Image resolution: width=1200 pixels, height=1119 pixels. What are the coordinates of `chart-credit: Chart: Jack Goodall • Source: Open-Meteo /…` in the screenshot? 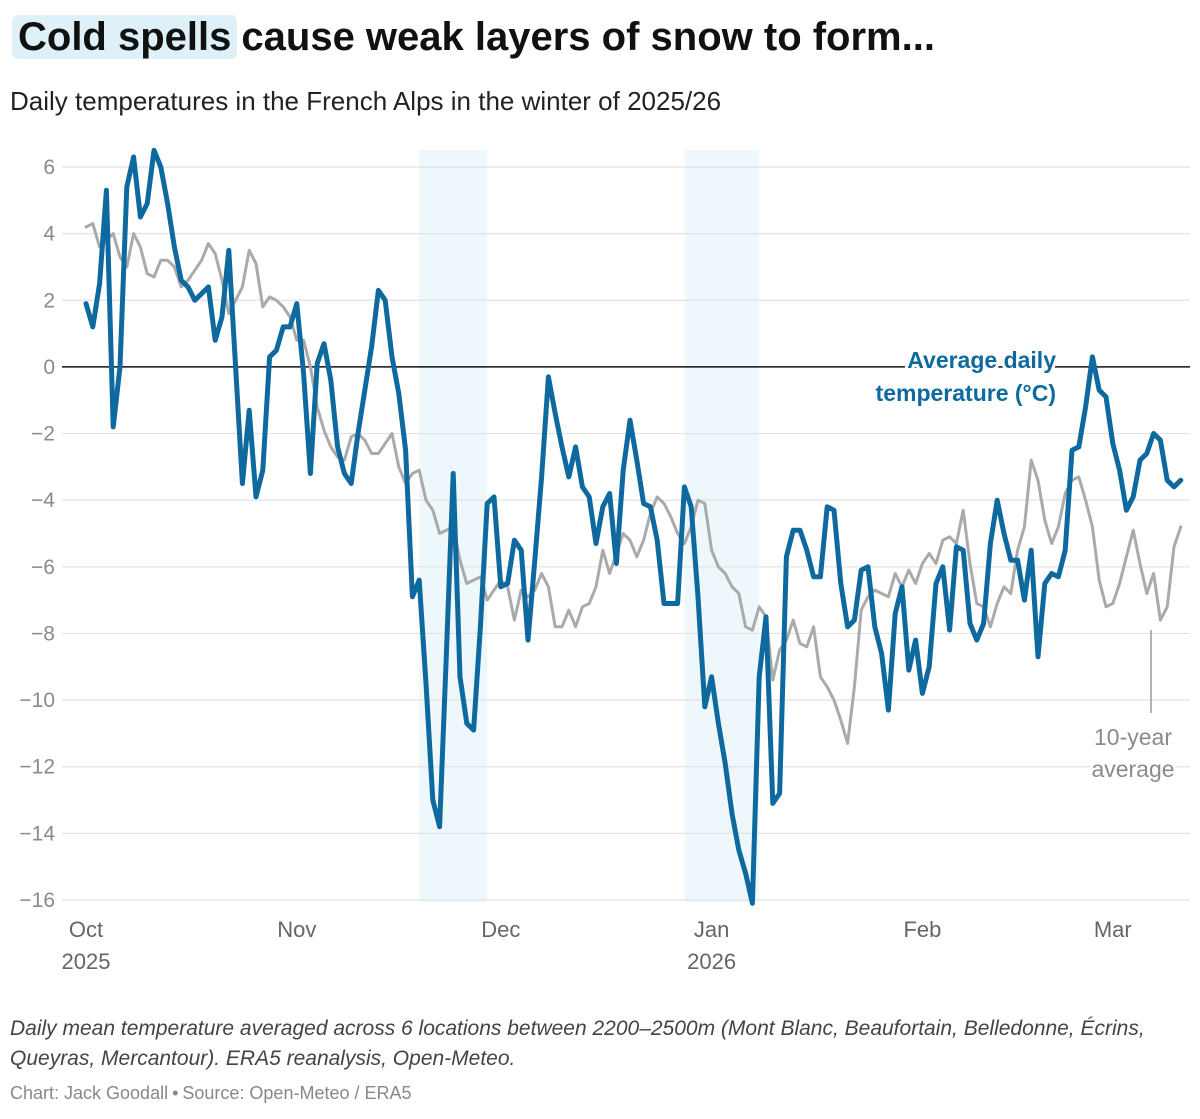 It's located at (211, 1093).